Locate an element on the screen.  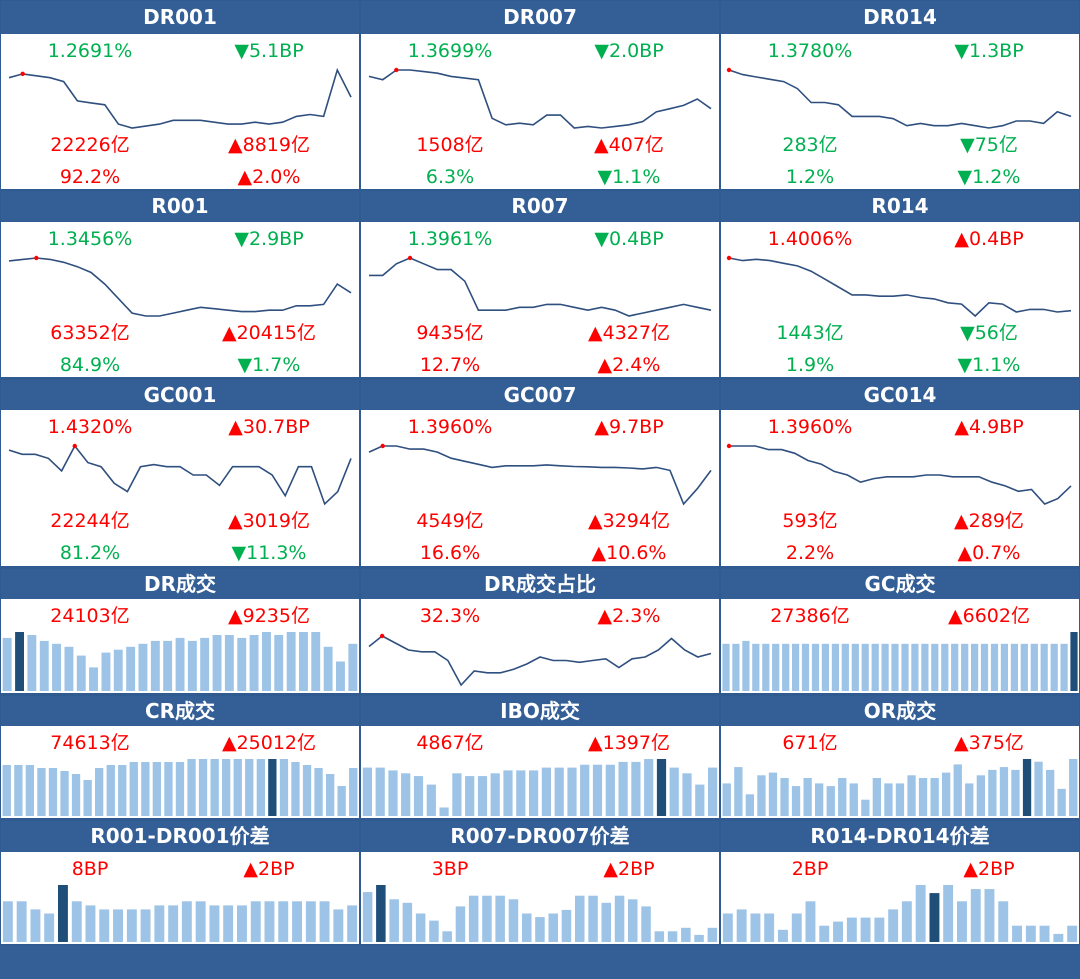
share-value: 84.9% is located at coordinates (90, 365).